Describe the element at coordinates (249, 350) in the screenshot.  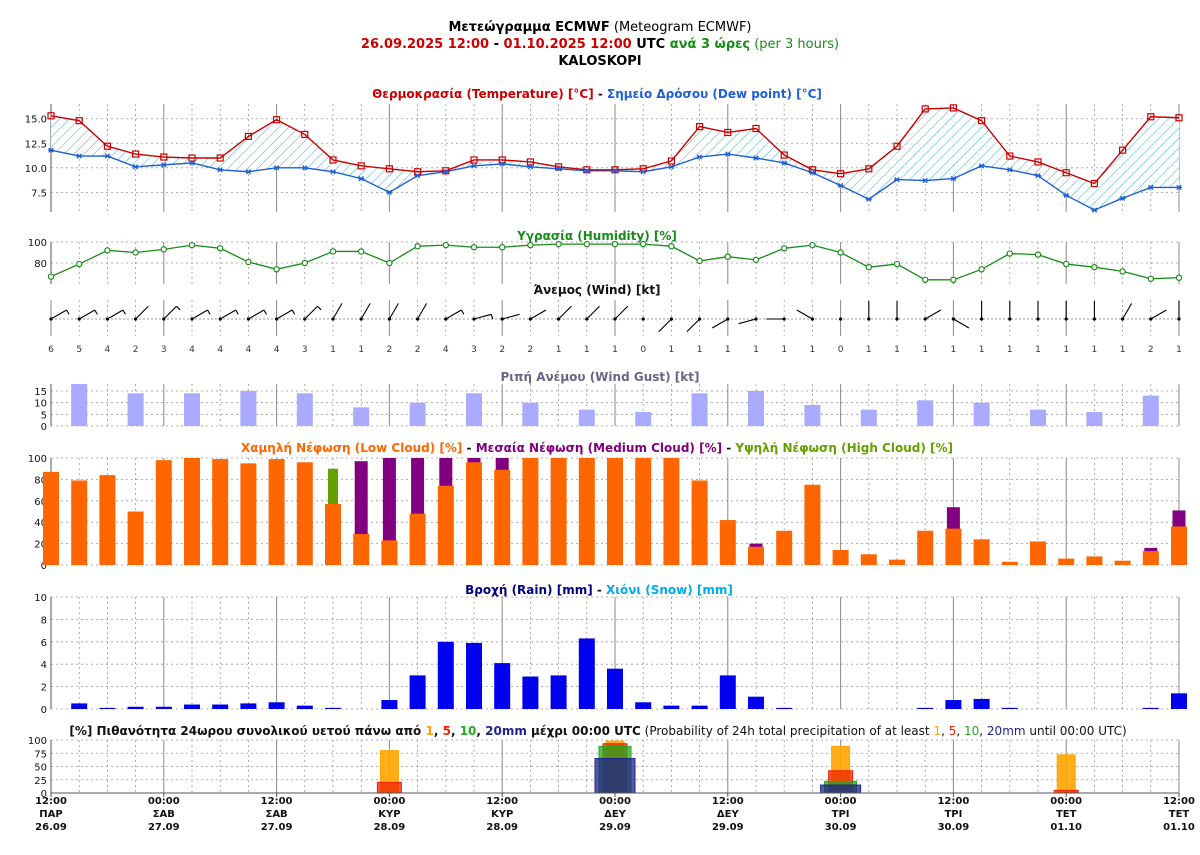
I see `wind-speed-label: 4` at that location.